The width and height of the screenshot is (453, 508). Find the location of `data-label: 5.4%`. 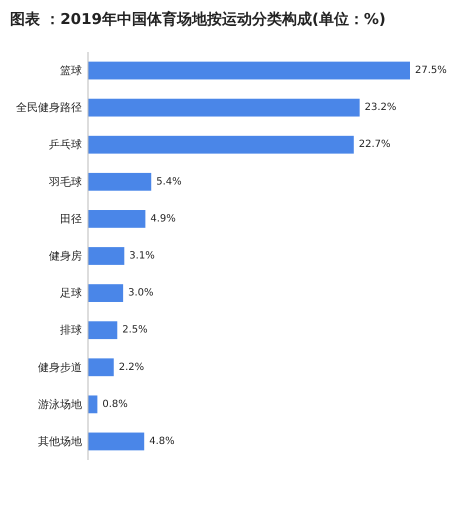

data-label: 5.4% is located at coordinates (169, 182).